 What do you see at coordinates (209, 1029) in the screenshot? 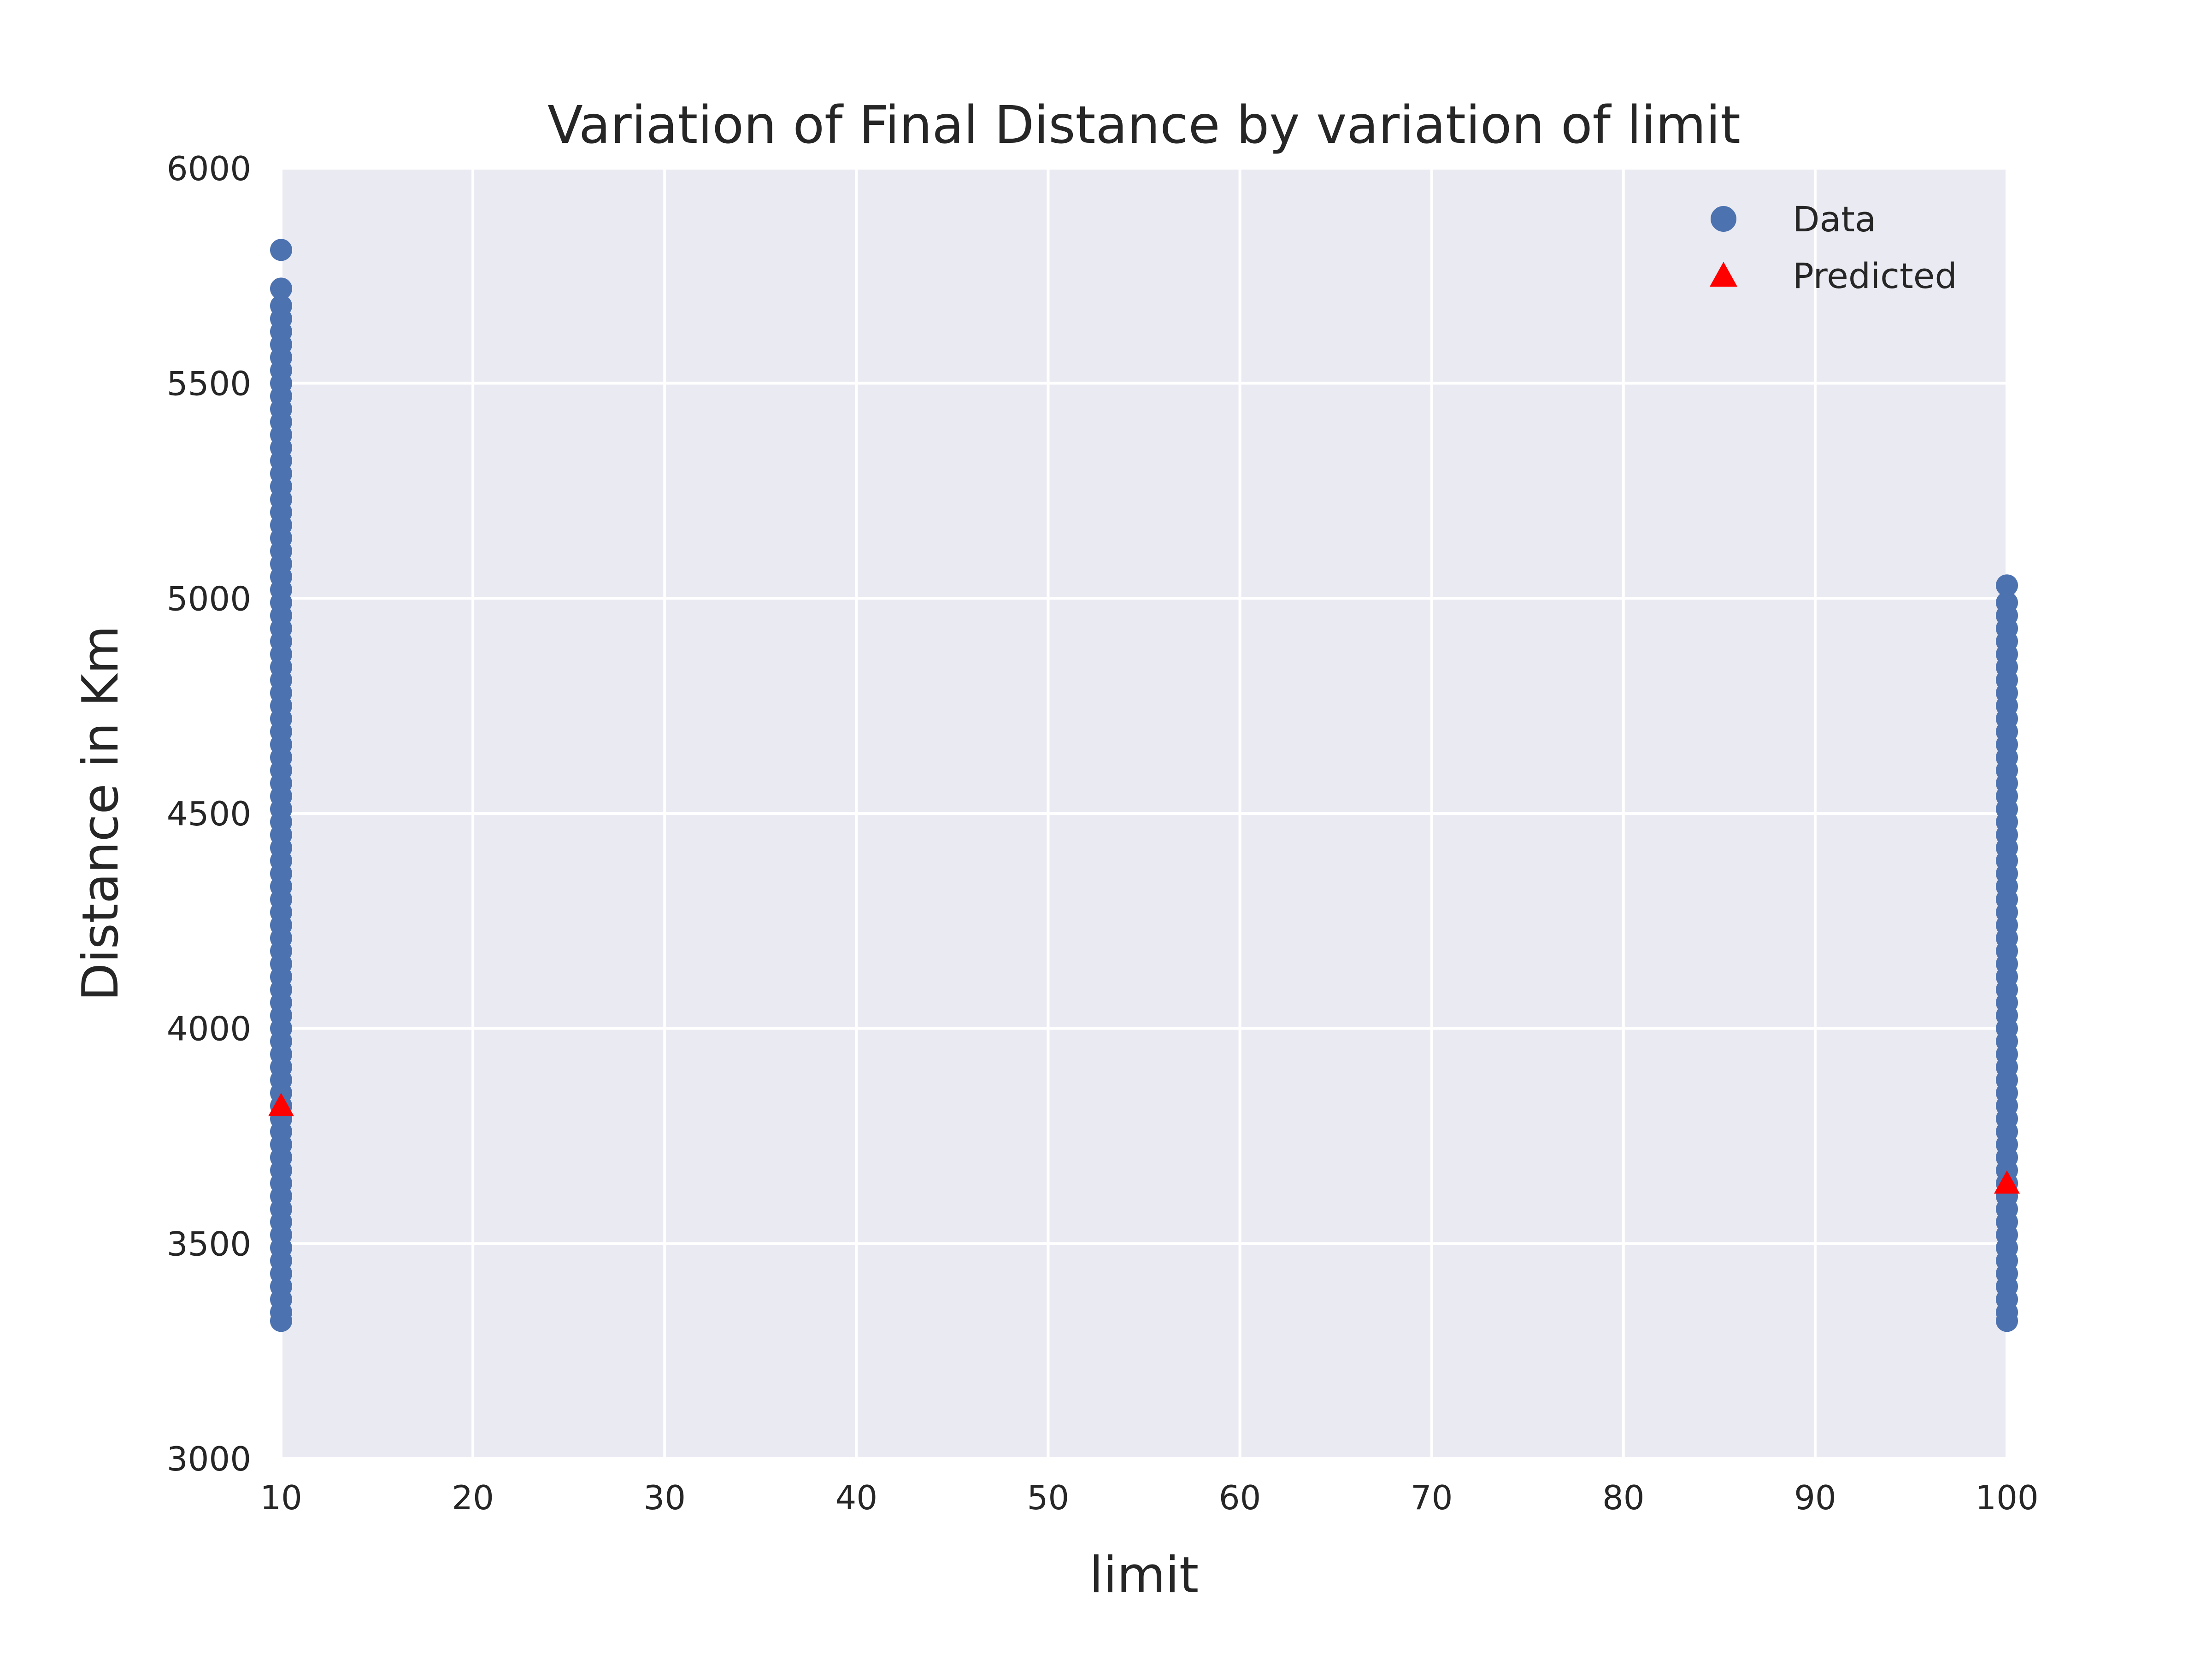
I see `y-tick-label: 4000` at bounding box center [209, 1029].